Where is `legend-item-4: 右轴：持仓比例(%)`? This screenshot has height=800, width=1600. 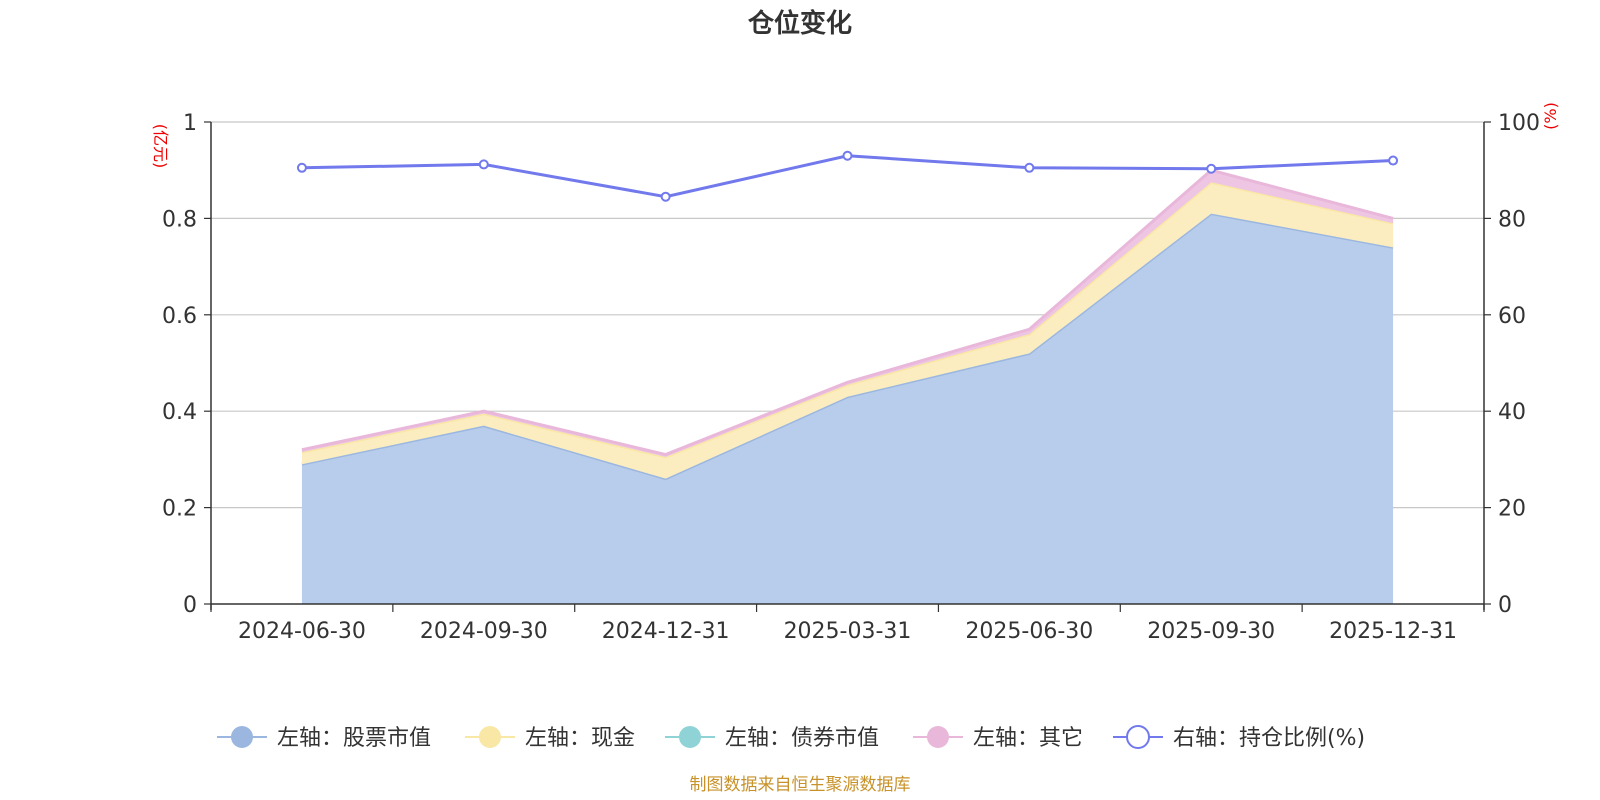
legend-item-4: 右轴：持仓比例(%) is located at coordinates (1239, 738).